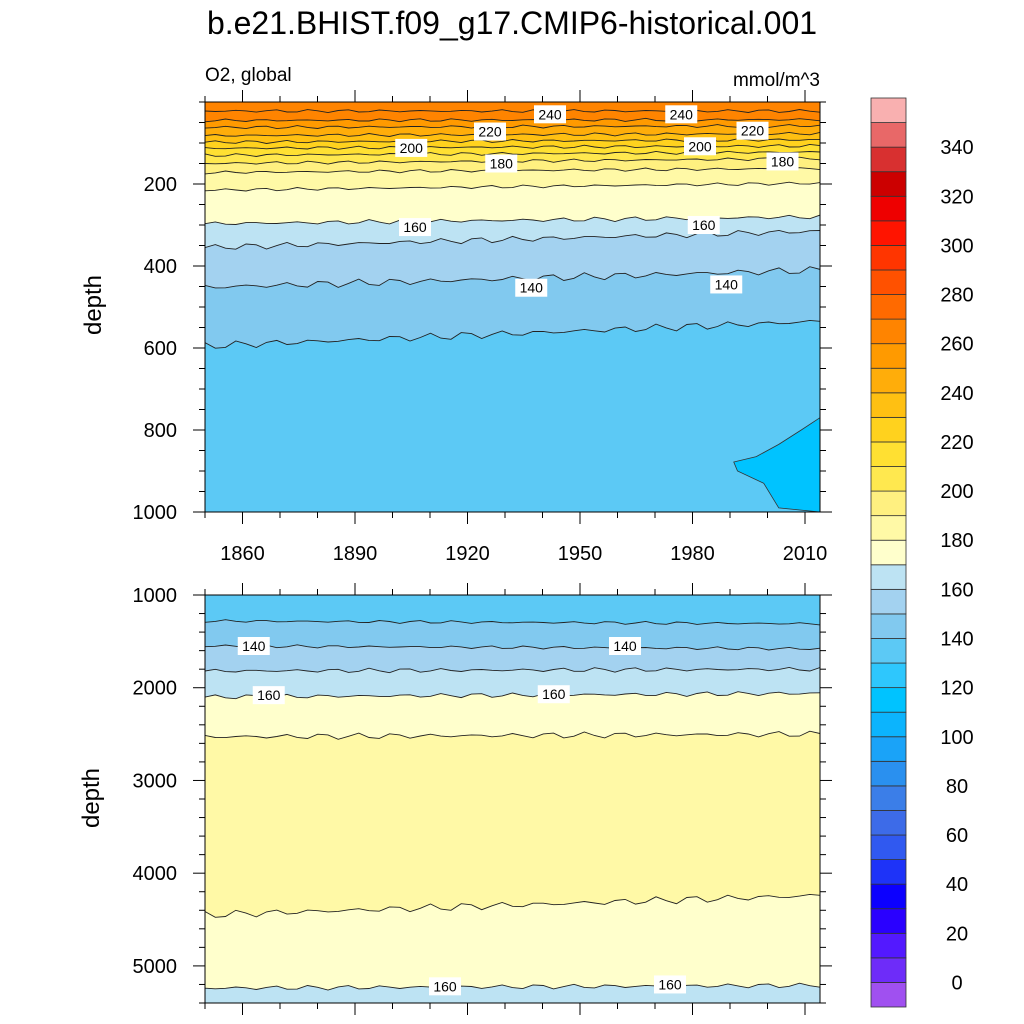  Describe the element at coordinates (160, 185) in the screenshot. I see `upper-y-tick-label: 200` at that location.